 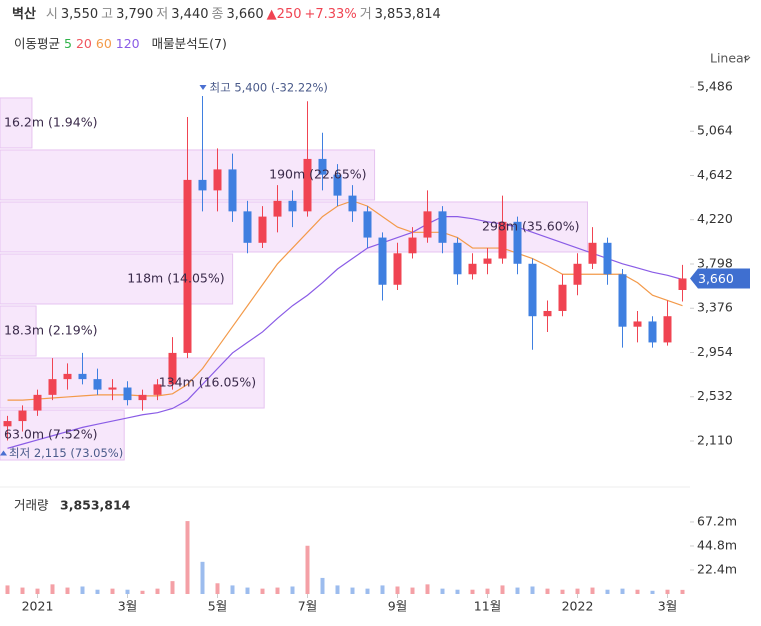 What do you see at coordinates (667, 606) in the screenshot?
I see `x-tick-label: 3월` at bounding box center [667, 606].